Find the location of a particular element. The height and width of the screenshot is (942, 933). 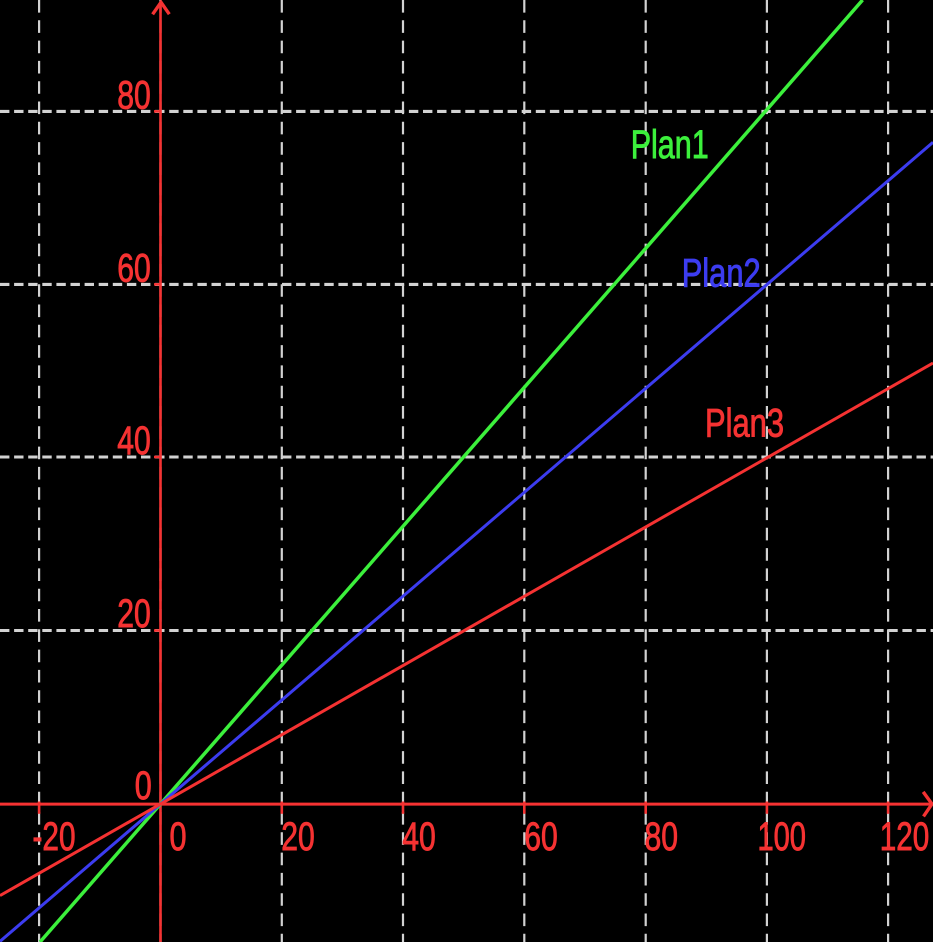

svg-text: Plan3 is located at coordinates (744, 423).